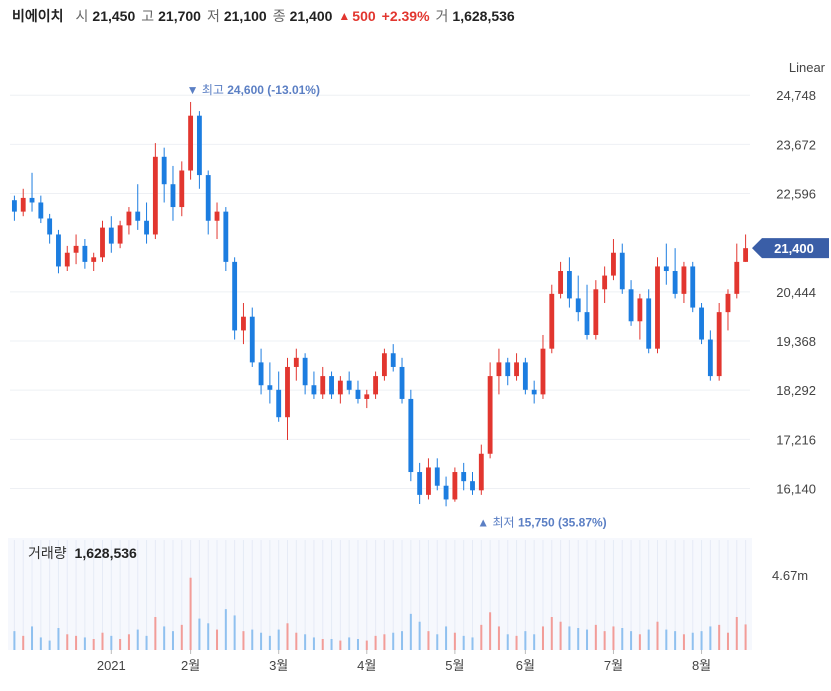 The height and width of the screenshot is (691, 831). What do you see at coordinates (38, 16) in the screenshot?
I see `stock-name: 비에이치` at bounding box center [38, 16].